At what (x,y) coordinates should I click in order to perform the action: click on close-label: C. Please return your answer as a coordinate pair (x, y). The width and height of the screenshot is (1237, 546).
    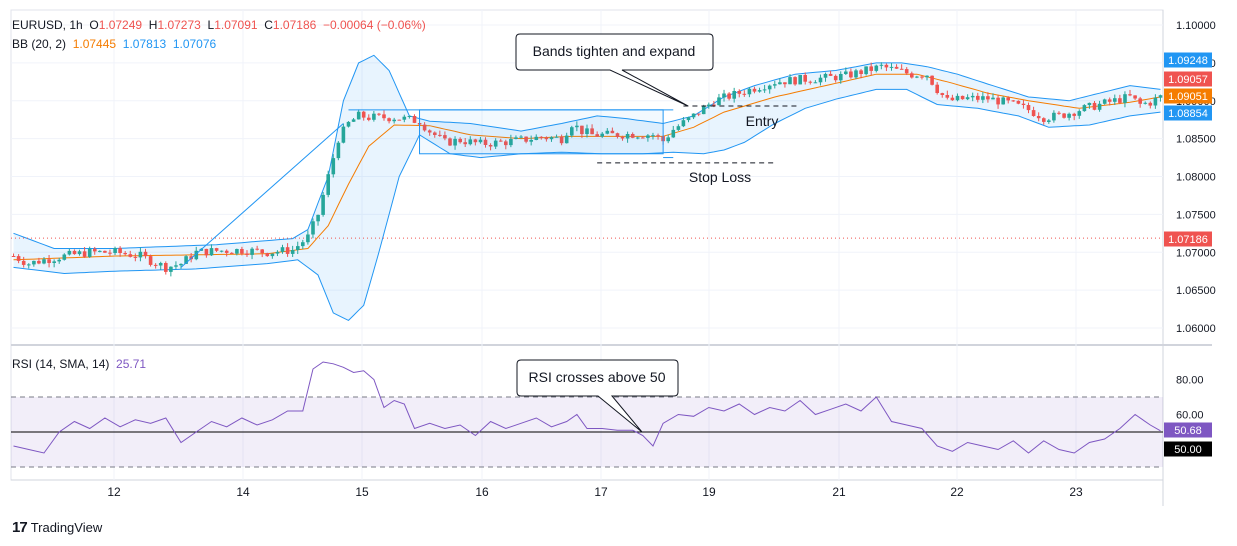
    Looking at the image, I should click on (268, 25).